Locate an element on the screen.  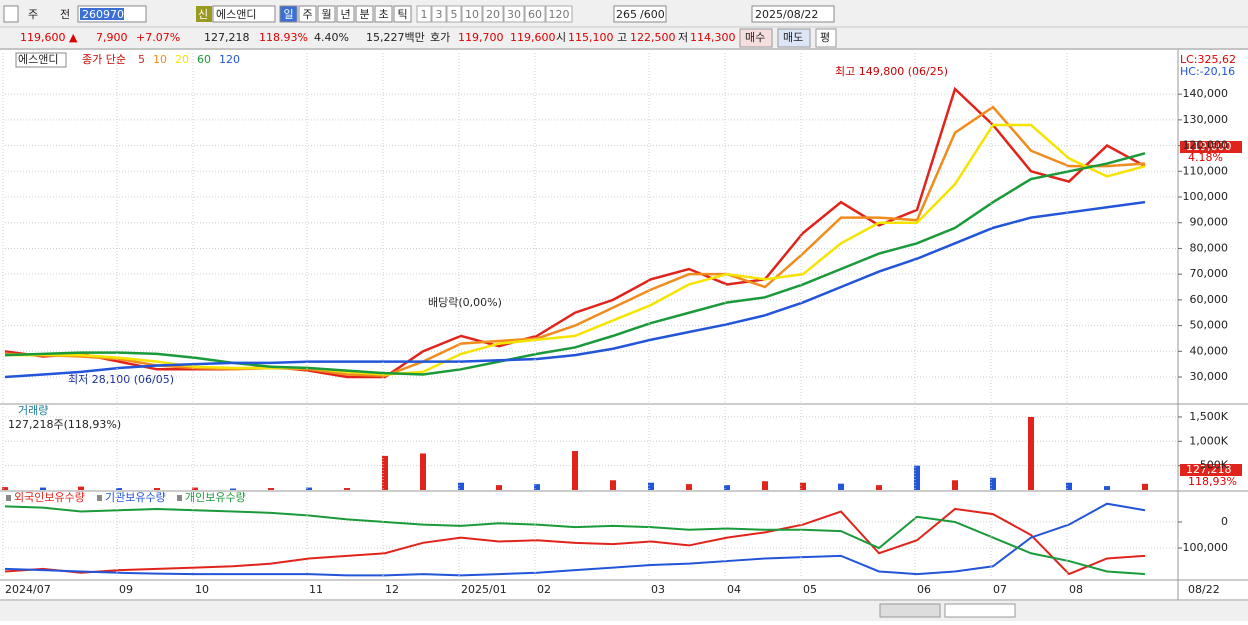
legend-entry: 120 is located at coordinates (229, 59).